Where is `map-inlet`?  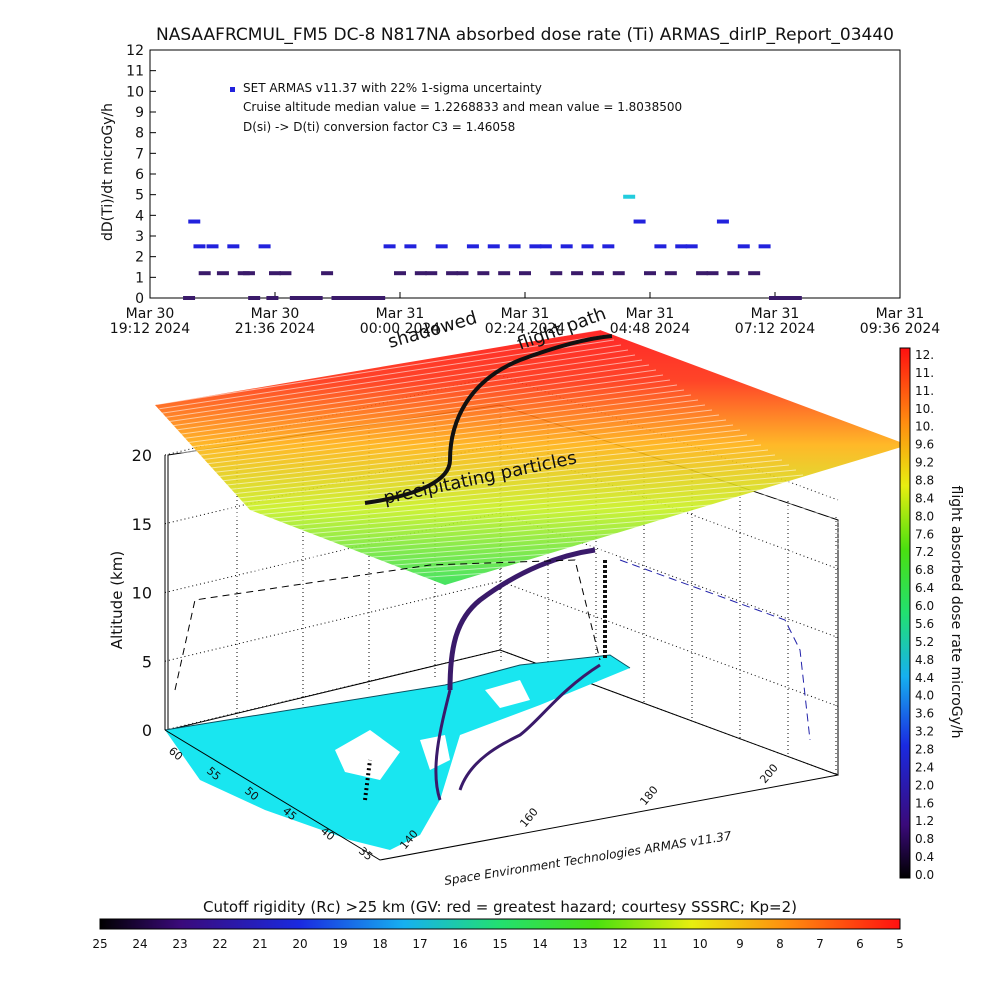
map-inlet is located at coordinates (367, 755).